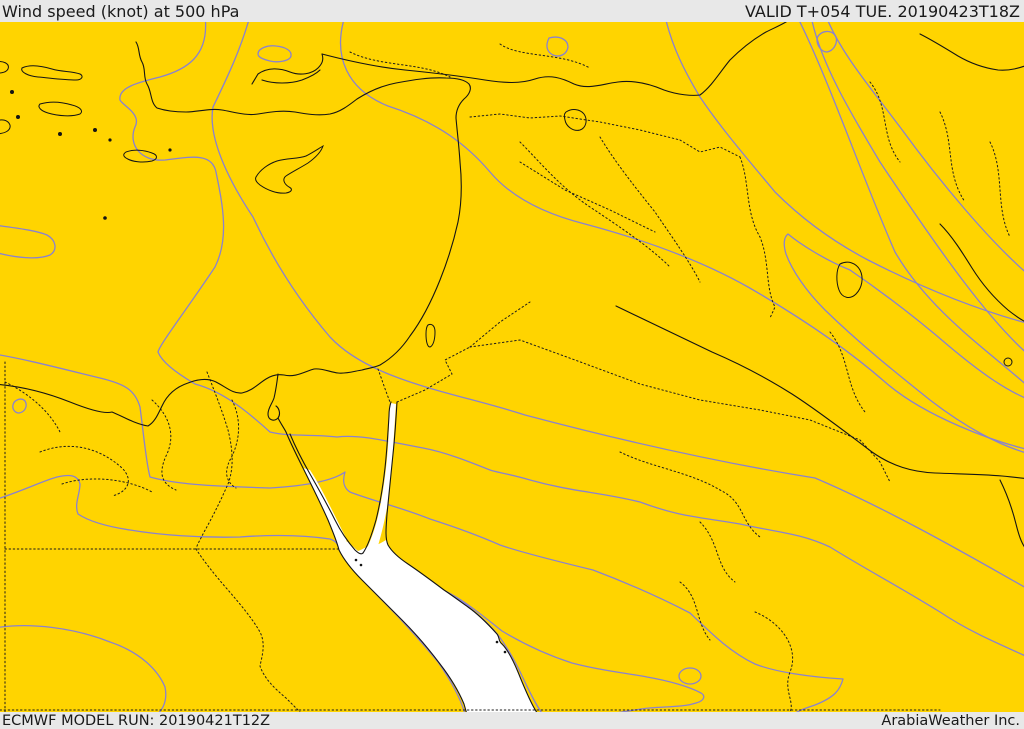 The height and width of the screenshot is (729, 1024). I want to click on lake-east-edge, so click(1008, 362).